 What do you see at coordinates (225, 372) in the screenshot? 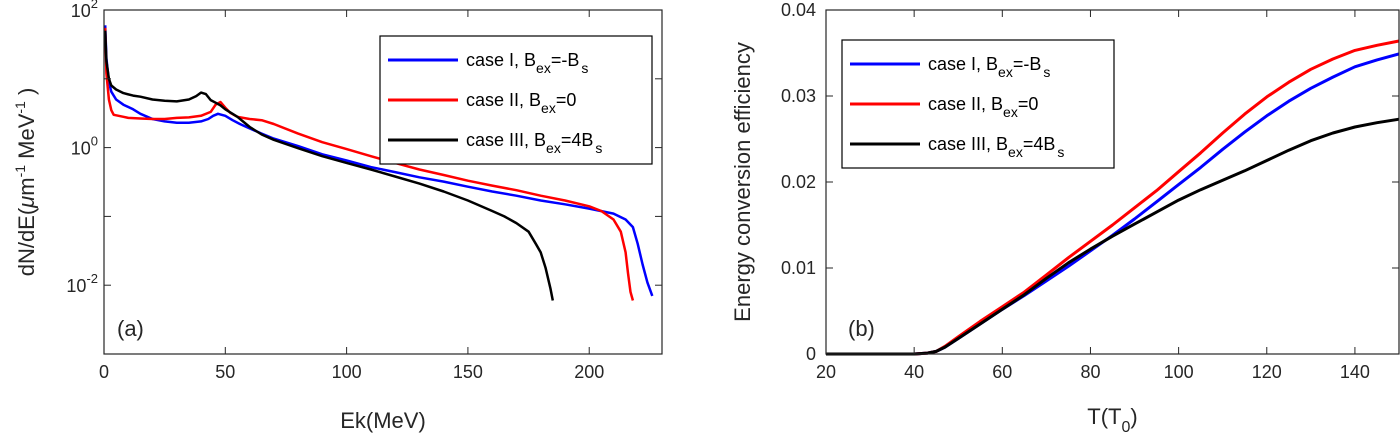
I see `a-xtick-label: 50` at bounding box center [225, 372].